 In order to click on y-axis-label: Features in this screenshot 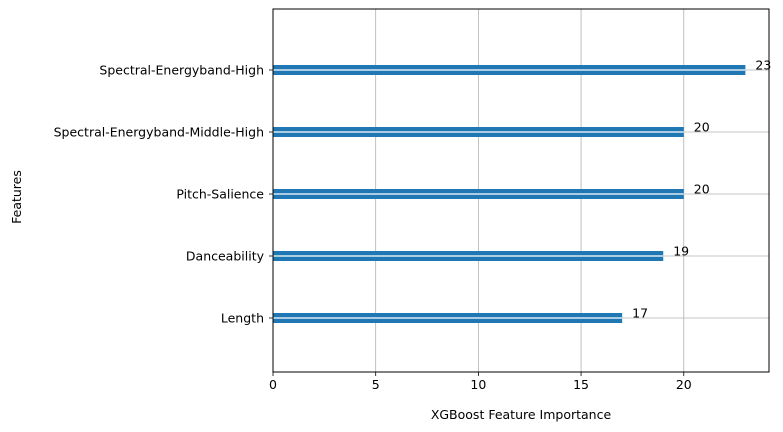, I will do `click(16, 197)`.